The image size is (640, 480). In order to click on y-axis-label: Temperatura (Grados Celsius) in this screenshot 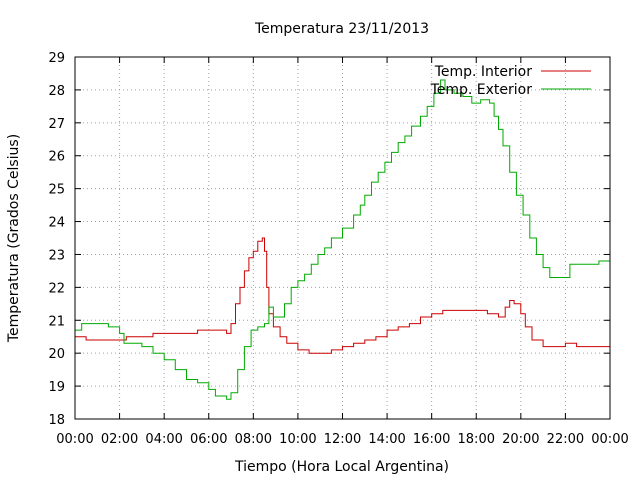, I will do `click(14, 238)`.